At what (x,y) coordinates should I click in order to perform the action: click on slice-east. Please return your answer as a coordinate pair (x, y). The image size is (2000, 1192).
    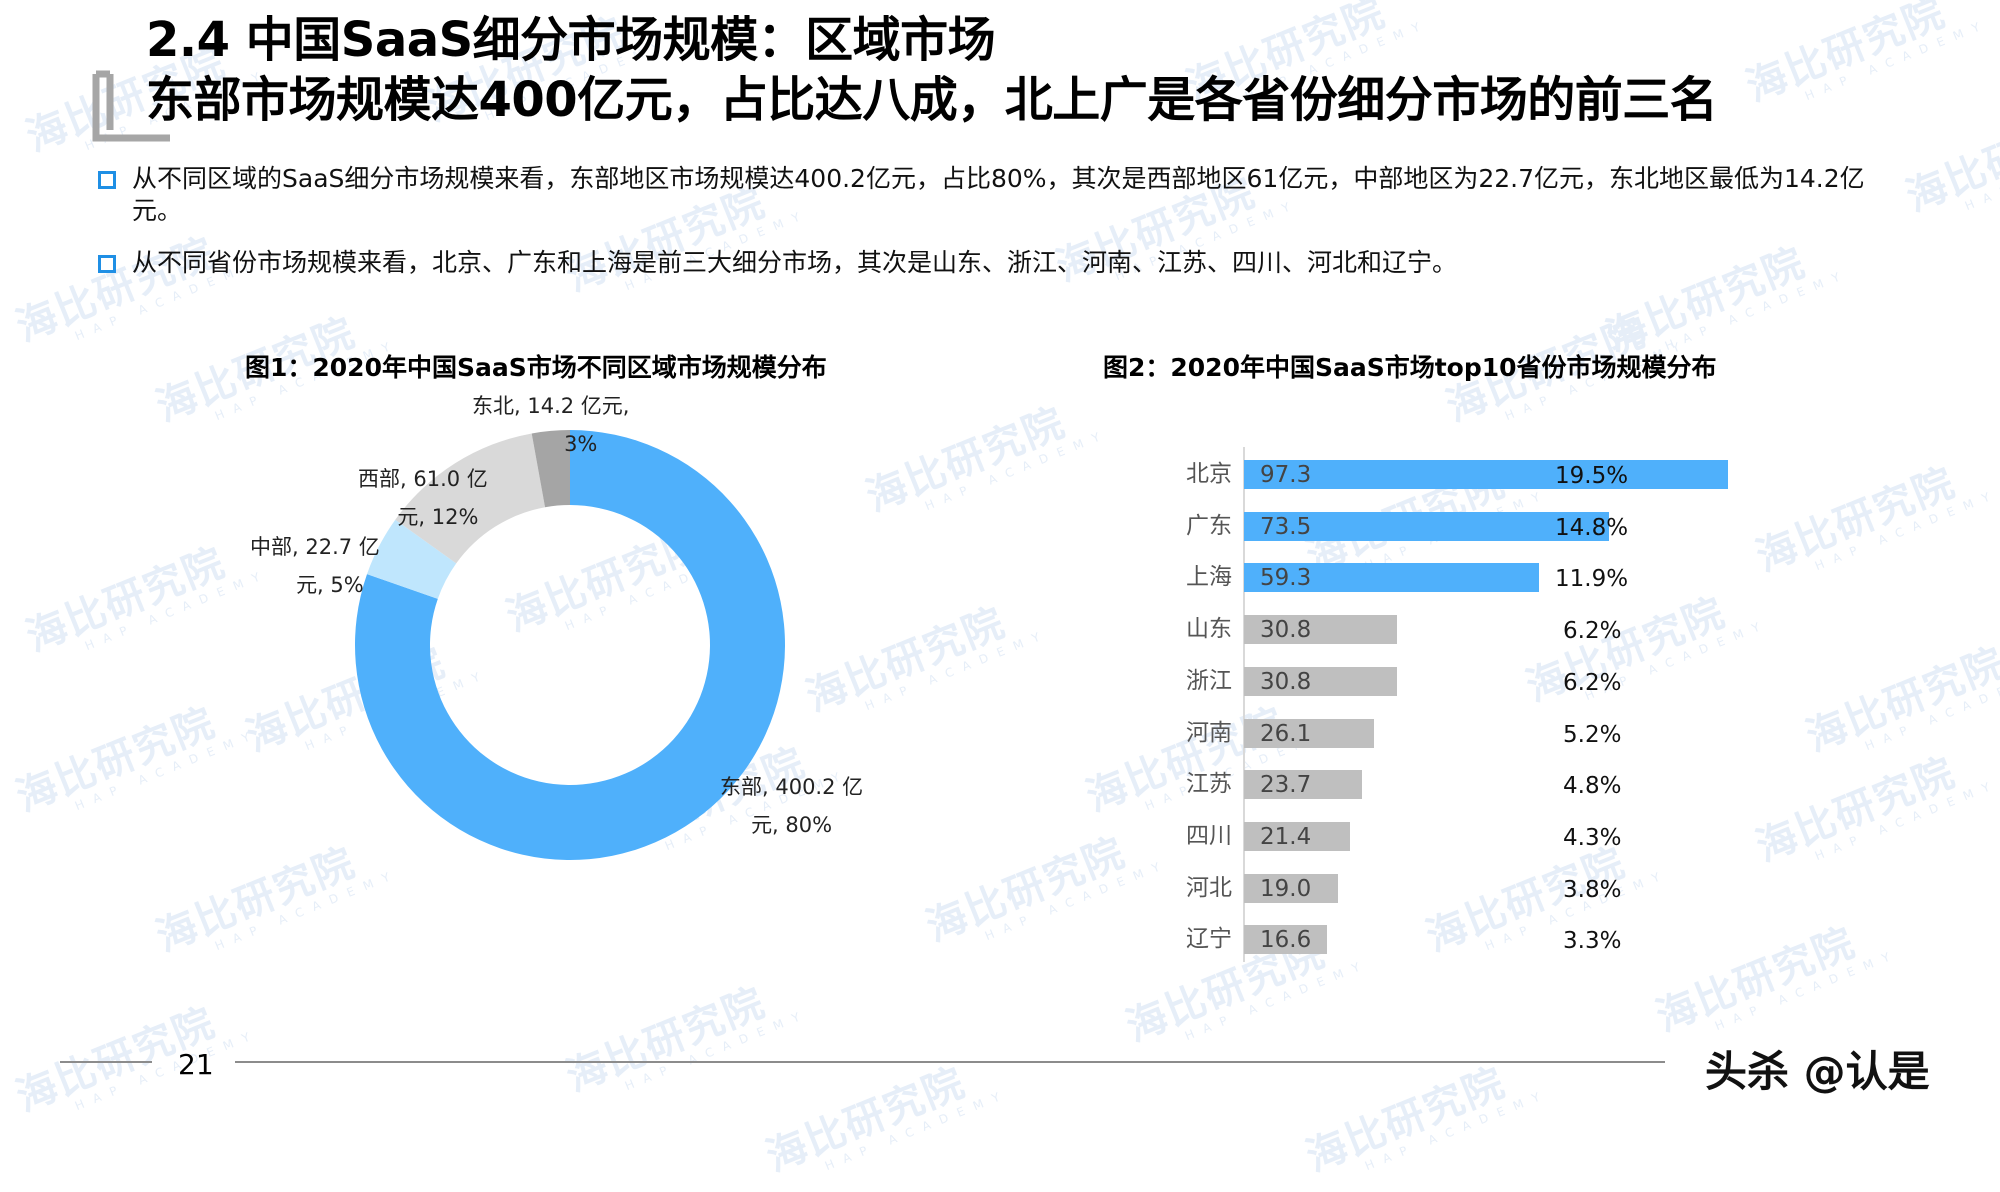
    Looking at the image, I should click on (570, 645).